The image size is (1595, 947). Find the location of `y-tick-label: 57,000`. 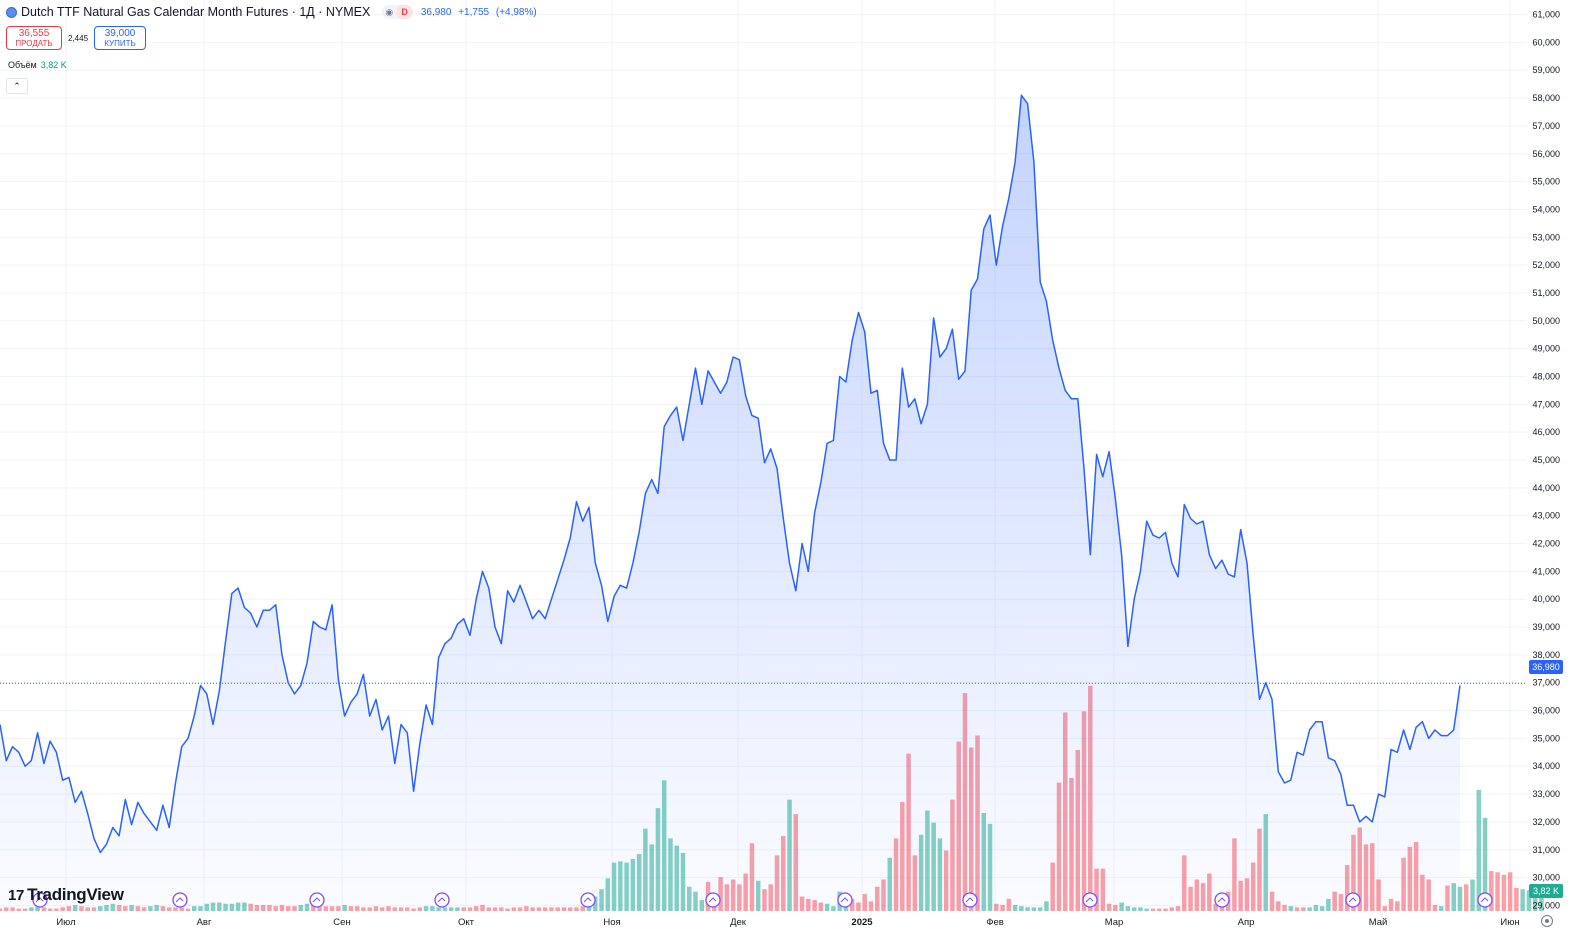

y-tick-label: 57,000 is located at coordinates (1546, 126).